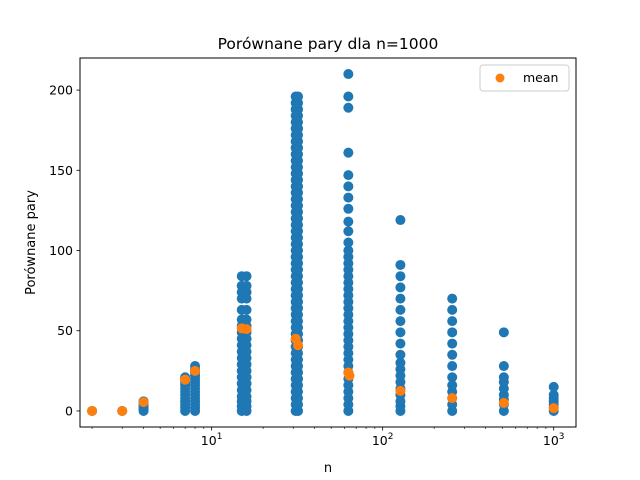 The image size is (640, 480). Describe the element at coordinates (212, 440) in the screenshot. I see `x-tick-label: 10¹` at that location.